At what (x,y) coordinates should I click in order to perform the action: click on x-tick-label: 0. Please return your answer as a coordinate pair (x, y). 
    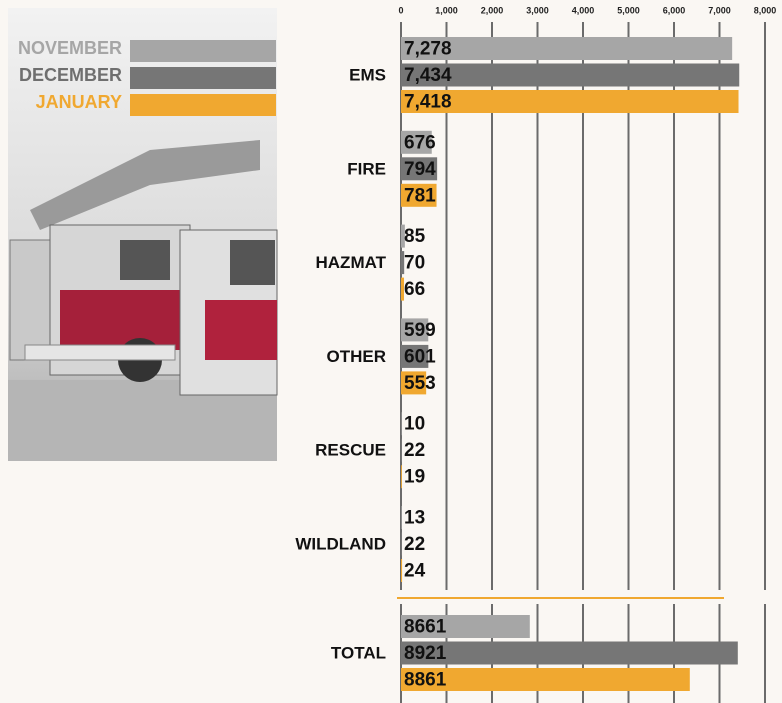
    Looking at the image, I should click on (400, 10).